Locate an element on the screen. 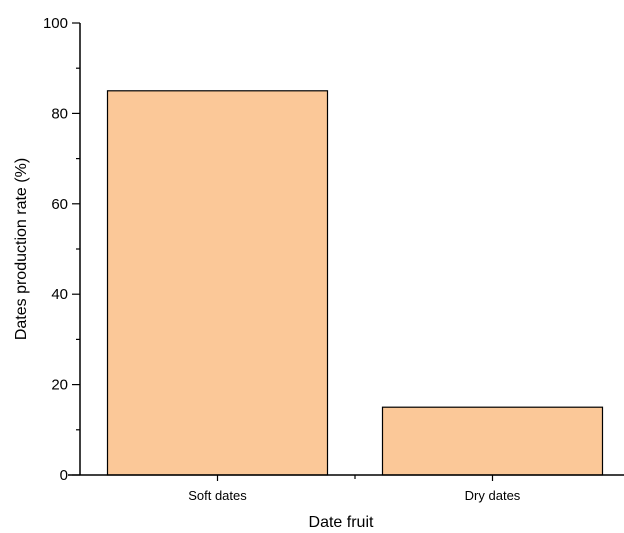 Image resolution: width=624 pixels, height=533 pixels. y-tick-label: 60 is located at coordinates (59, 204).